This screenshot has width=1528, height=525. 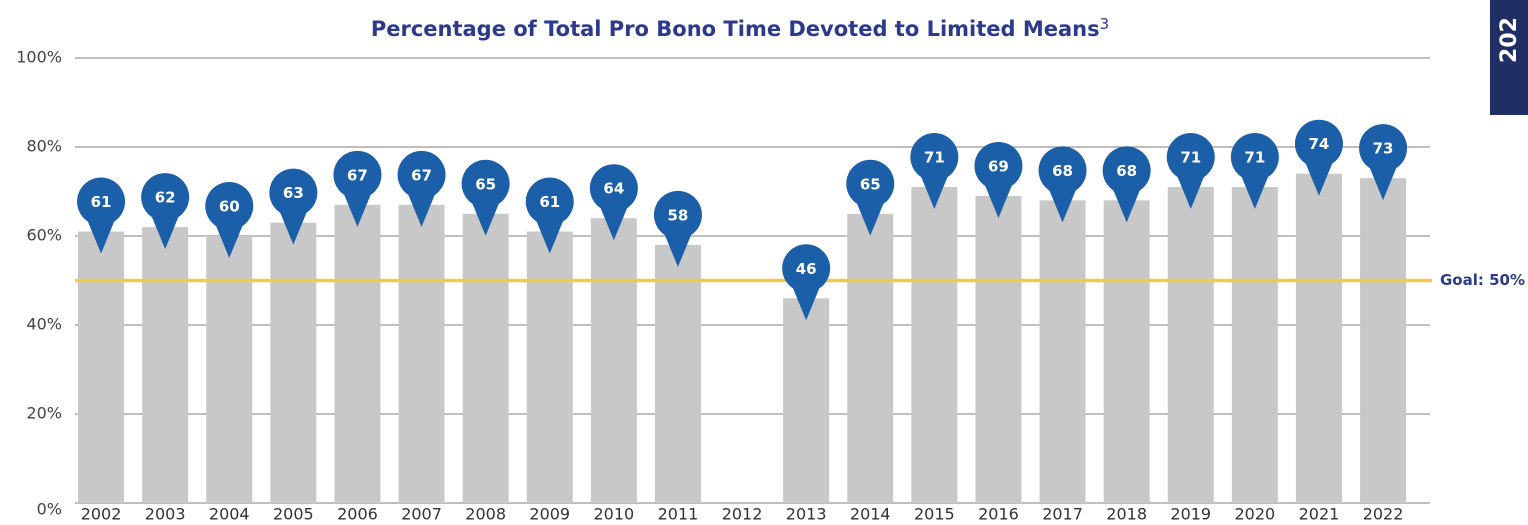 I want to click on x-tick-label: 2004, so click(x=229, y=514).